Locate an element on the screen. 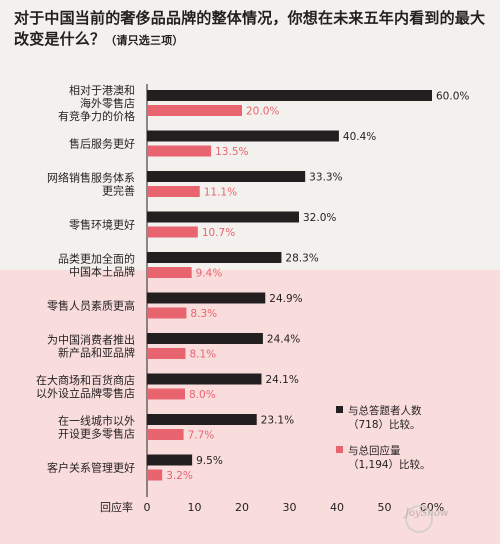  category-label: 售后服务更好 is located at coordinates (102, 144).